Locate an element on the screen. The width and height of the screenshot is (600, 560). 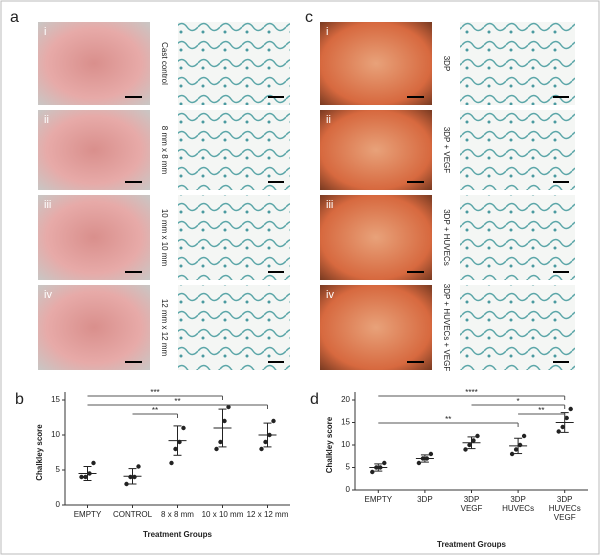
treatment-label: 3DP + HUVECs + VEGF is located at coordinates (446, 328).